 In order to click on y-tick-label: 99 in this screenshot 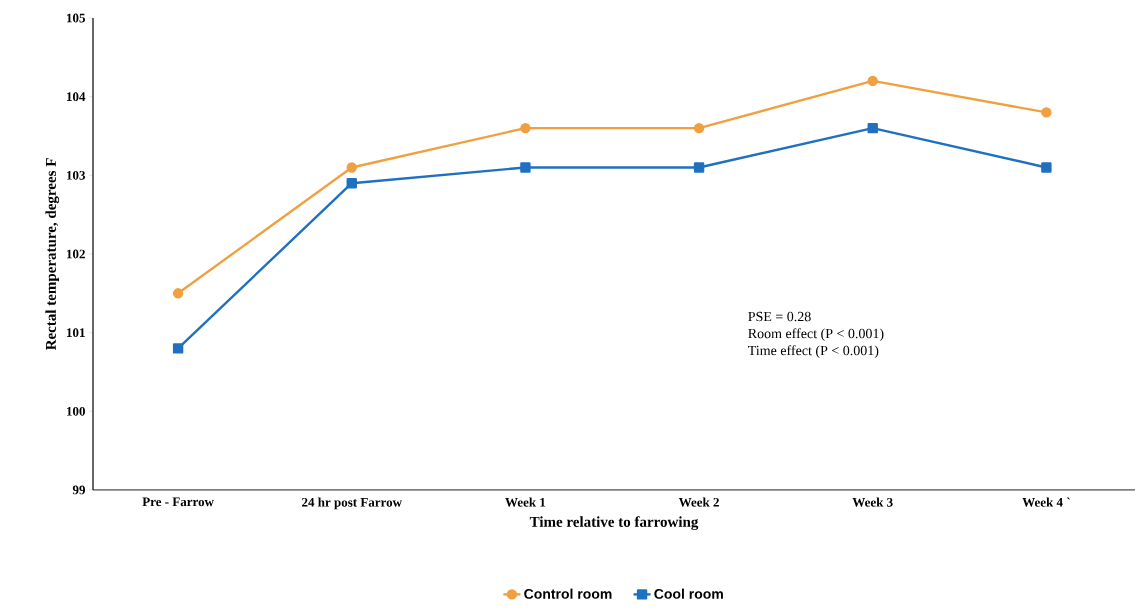, I will do `click(79, 490)`.